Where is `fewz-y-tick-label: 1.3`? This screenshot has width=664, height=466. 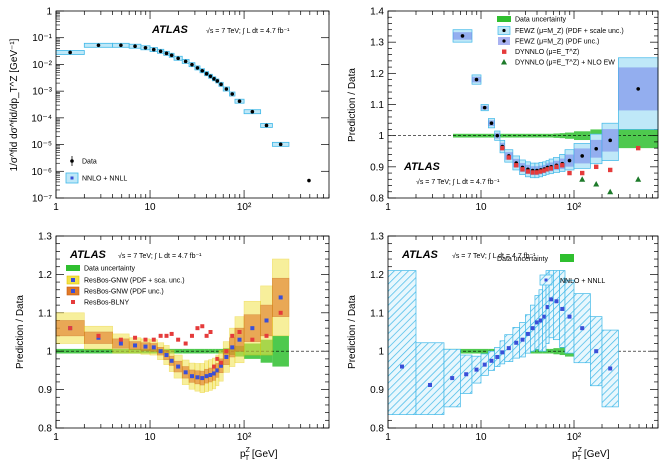 fewz-y-tick-label: 1.3 is located at coordinates (377, 43).